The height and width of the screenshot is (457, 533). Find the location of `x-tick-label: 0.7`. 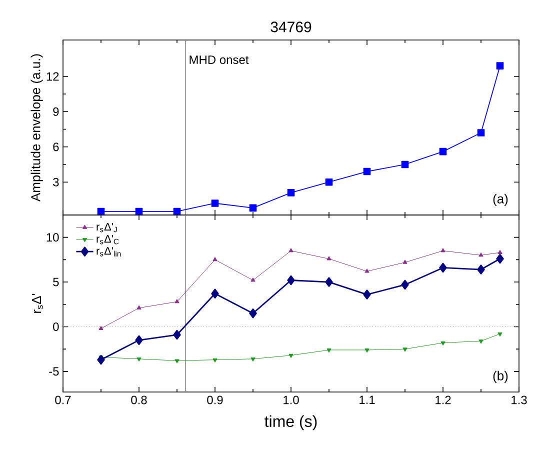

x-tick-label: 0.7 is located at coordinates (63, 400).